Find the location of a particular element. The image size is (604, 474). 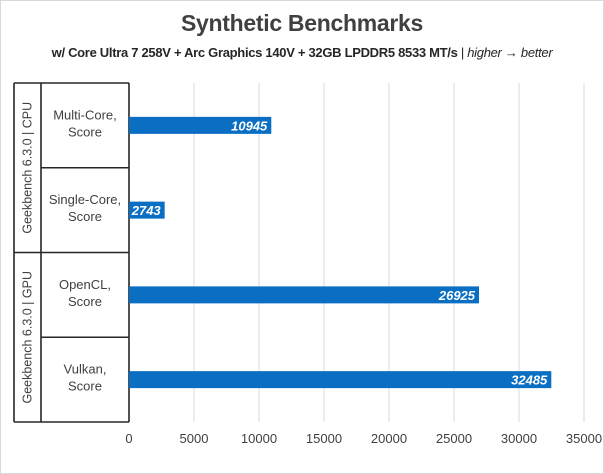

category-label: OpenCL, Score is located at coordinates (85, 293).